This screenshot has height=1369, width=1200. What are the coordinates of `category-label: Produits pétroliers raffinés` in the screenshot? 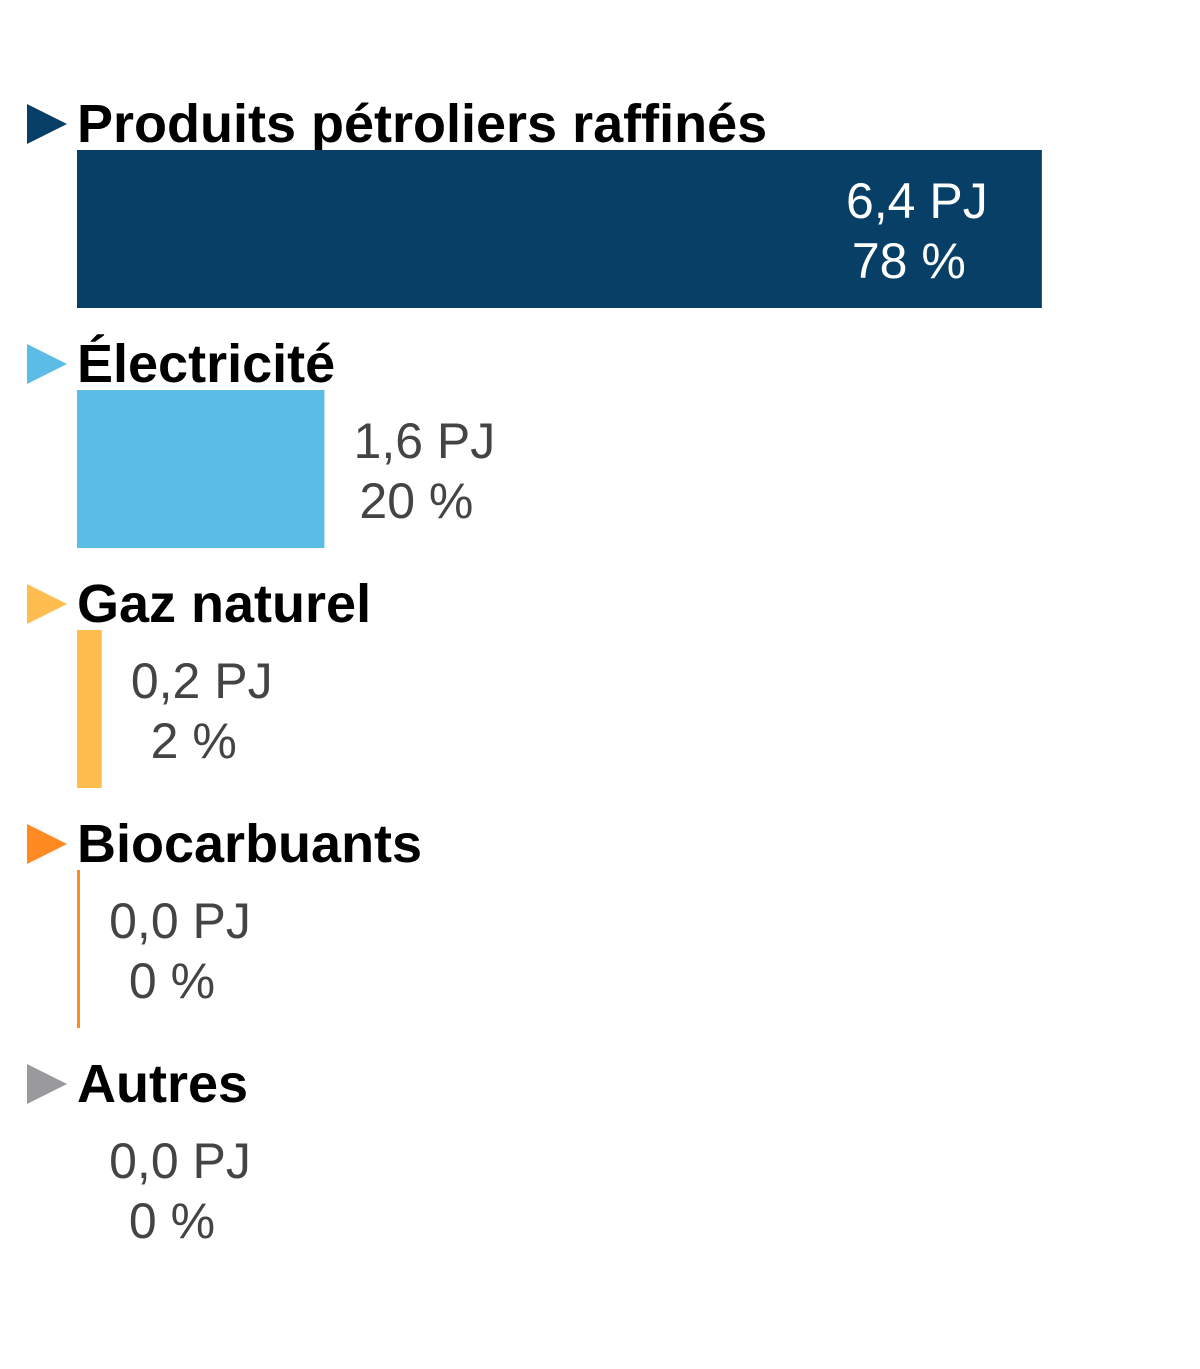 It's located at (422, 124).